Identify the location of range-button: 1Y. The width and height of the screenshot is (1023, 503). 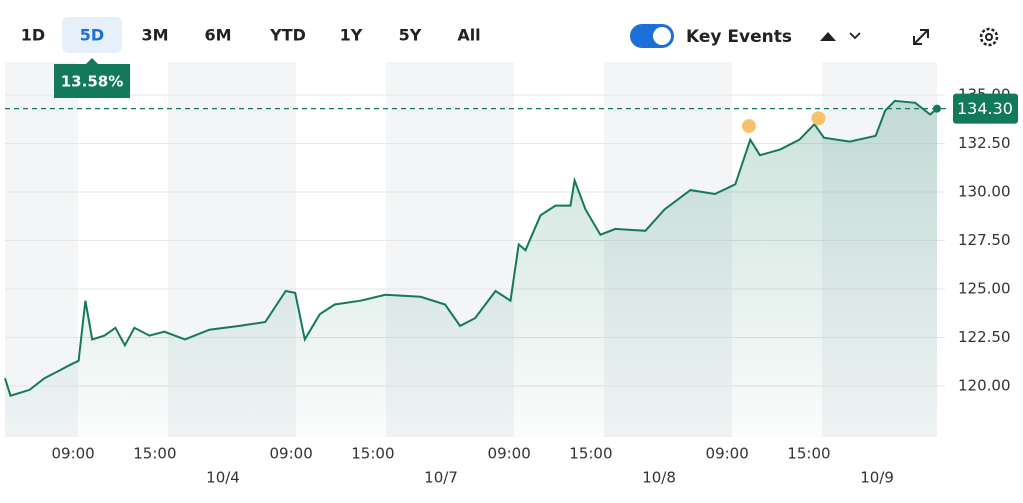
(351, 35).